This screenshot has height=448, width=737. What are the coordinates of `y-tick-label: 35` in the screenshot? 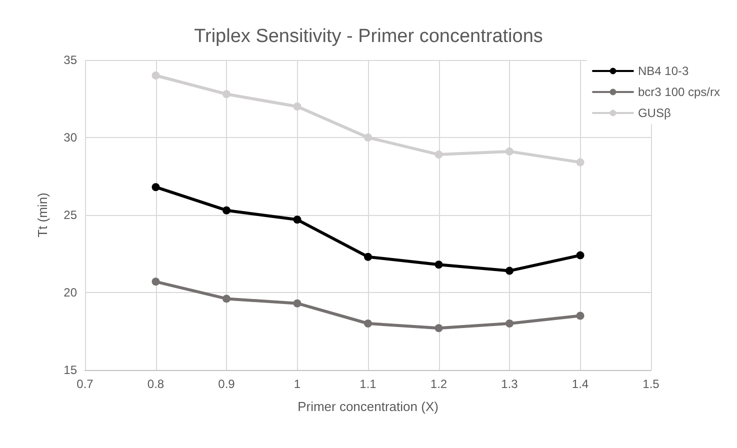 It's located at (71, 60).